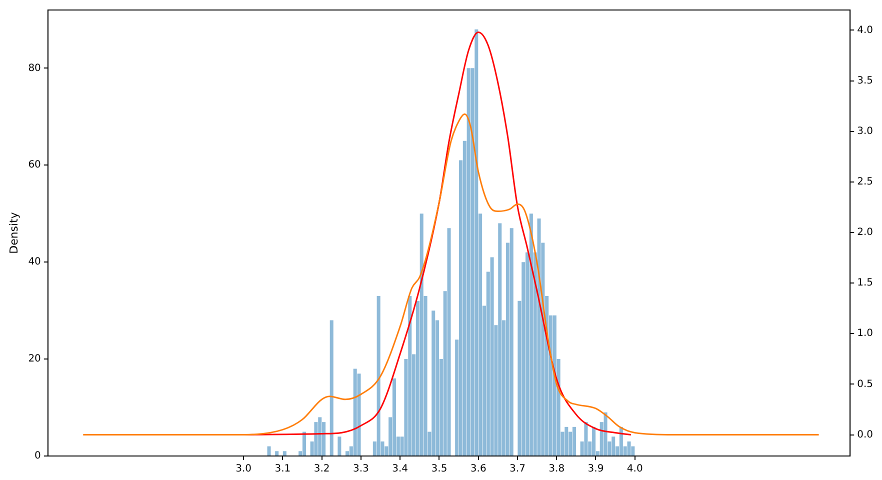  What do you see at coordinates (34, 165) in the screenshot?
I see `y-tick-label: 60` at bounding box center [34, 165].